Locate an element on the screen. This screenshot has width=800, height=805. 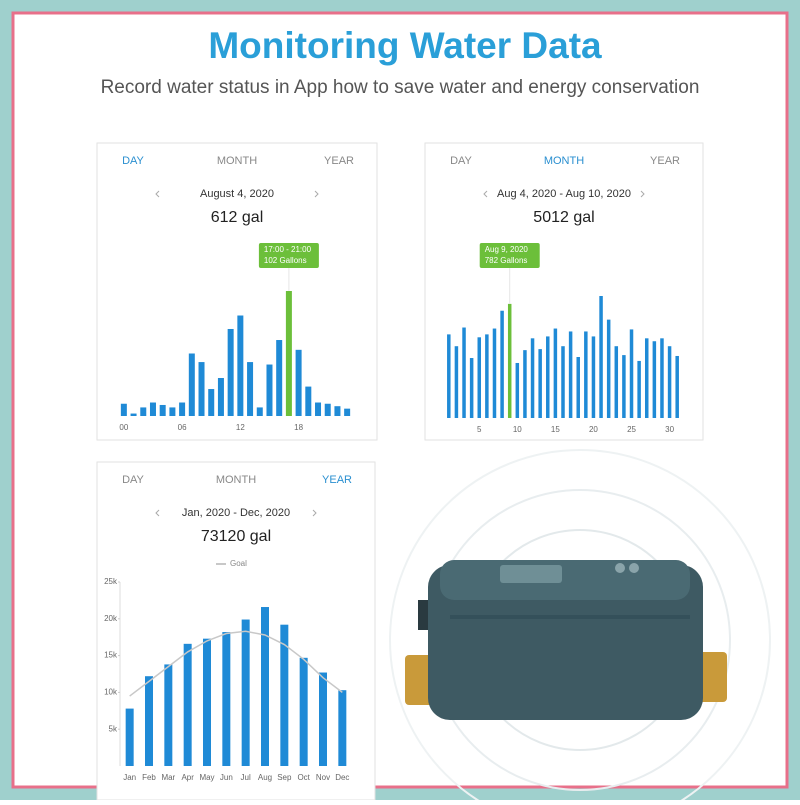
x-tick-label: 25 is located at coordinates (631, 429).